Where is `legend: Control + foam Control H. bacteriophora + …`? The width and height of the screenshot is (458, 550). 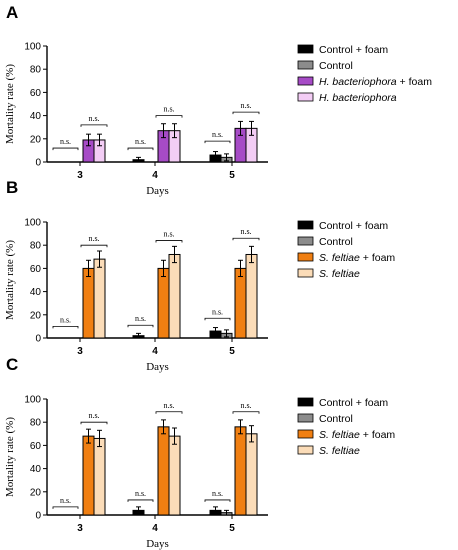 legend: Control + foam Control H. bacteriophora + … is located at coordinates (364, 74).